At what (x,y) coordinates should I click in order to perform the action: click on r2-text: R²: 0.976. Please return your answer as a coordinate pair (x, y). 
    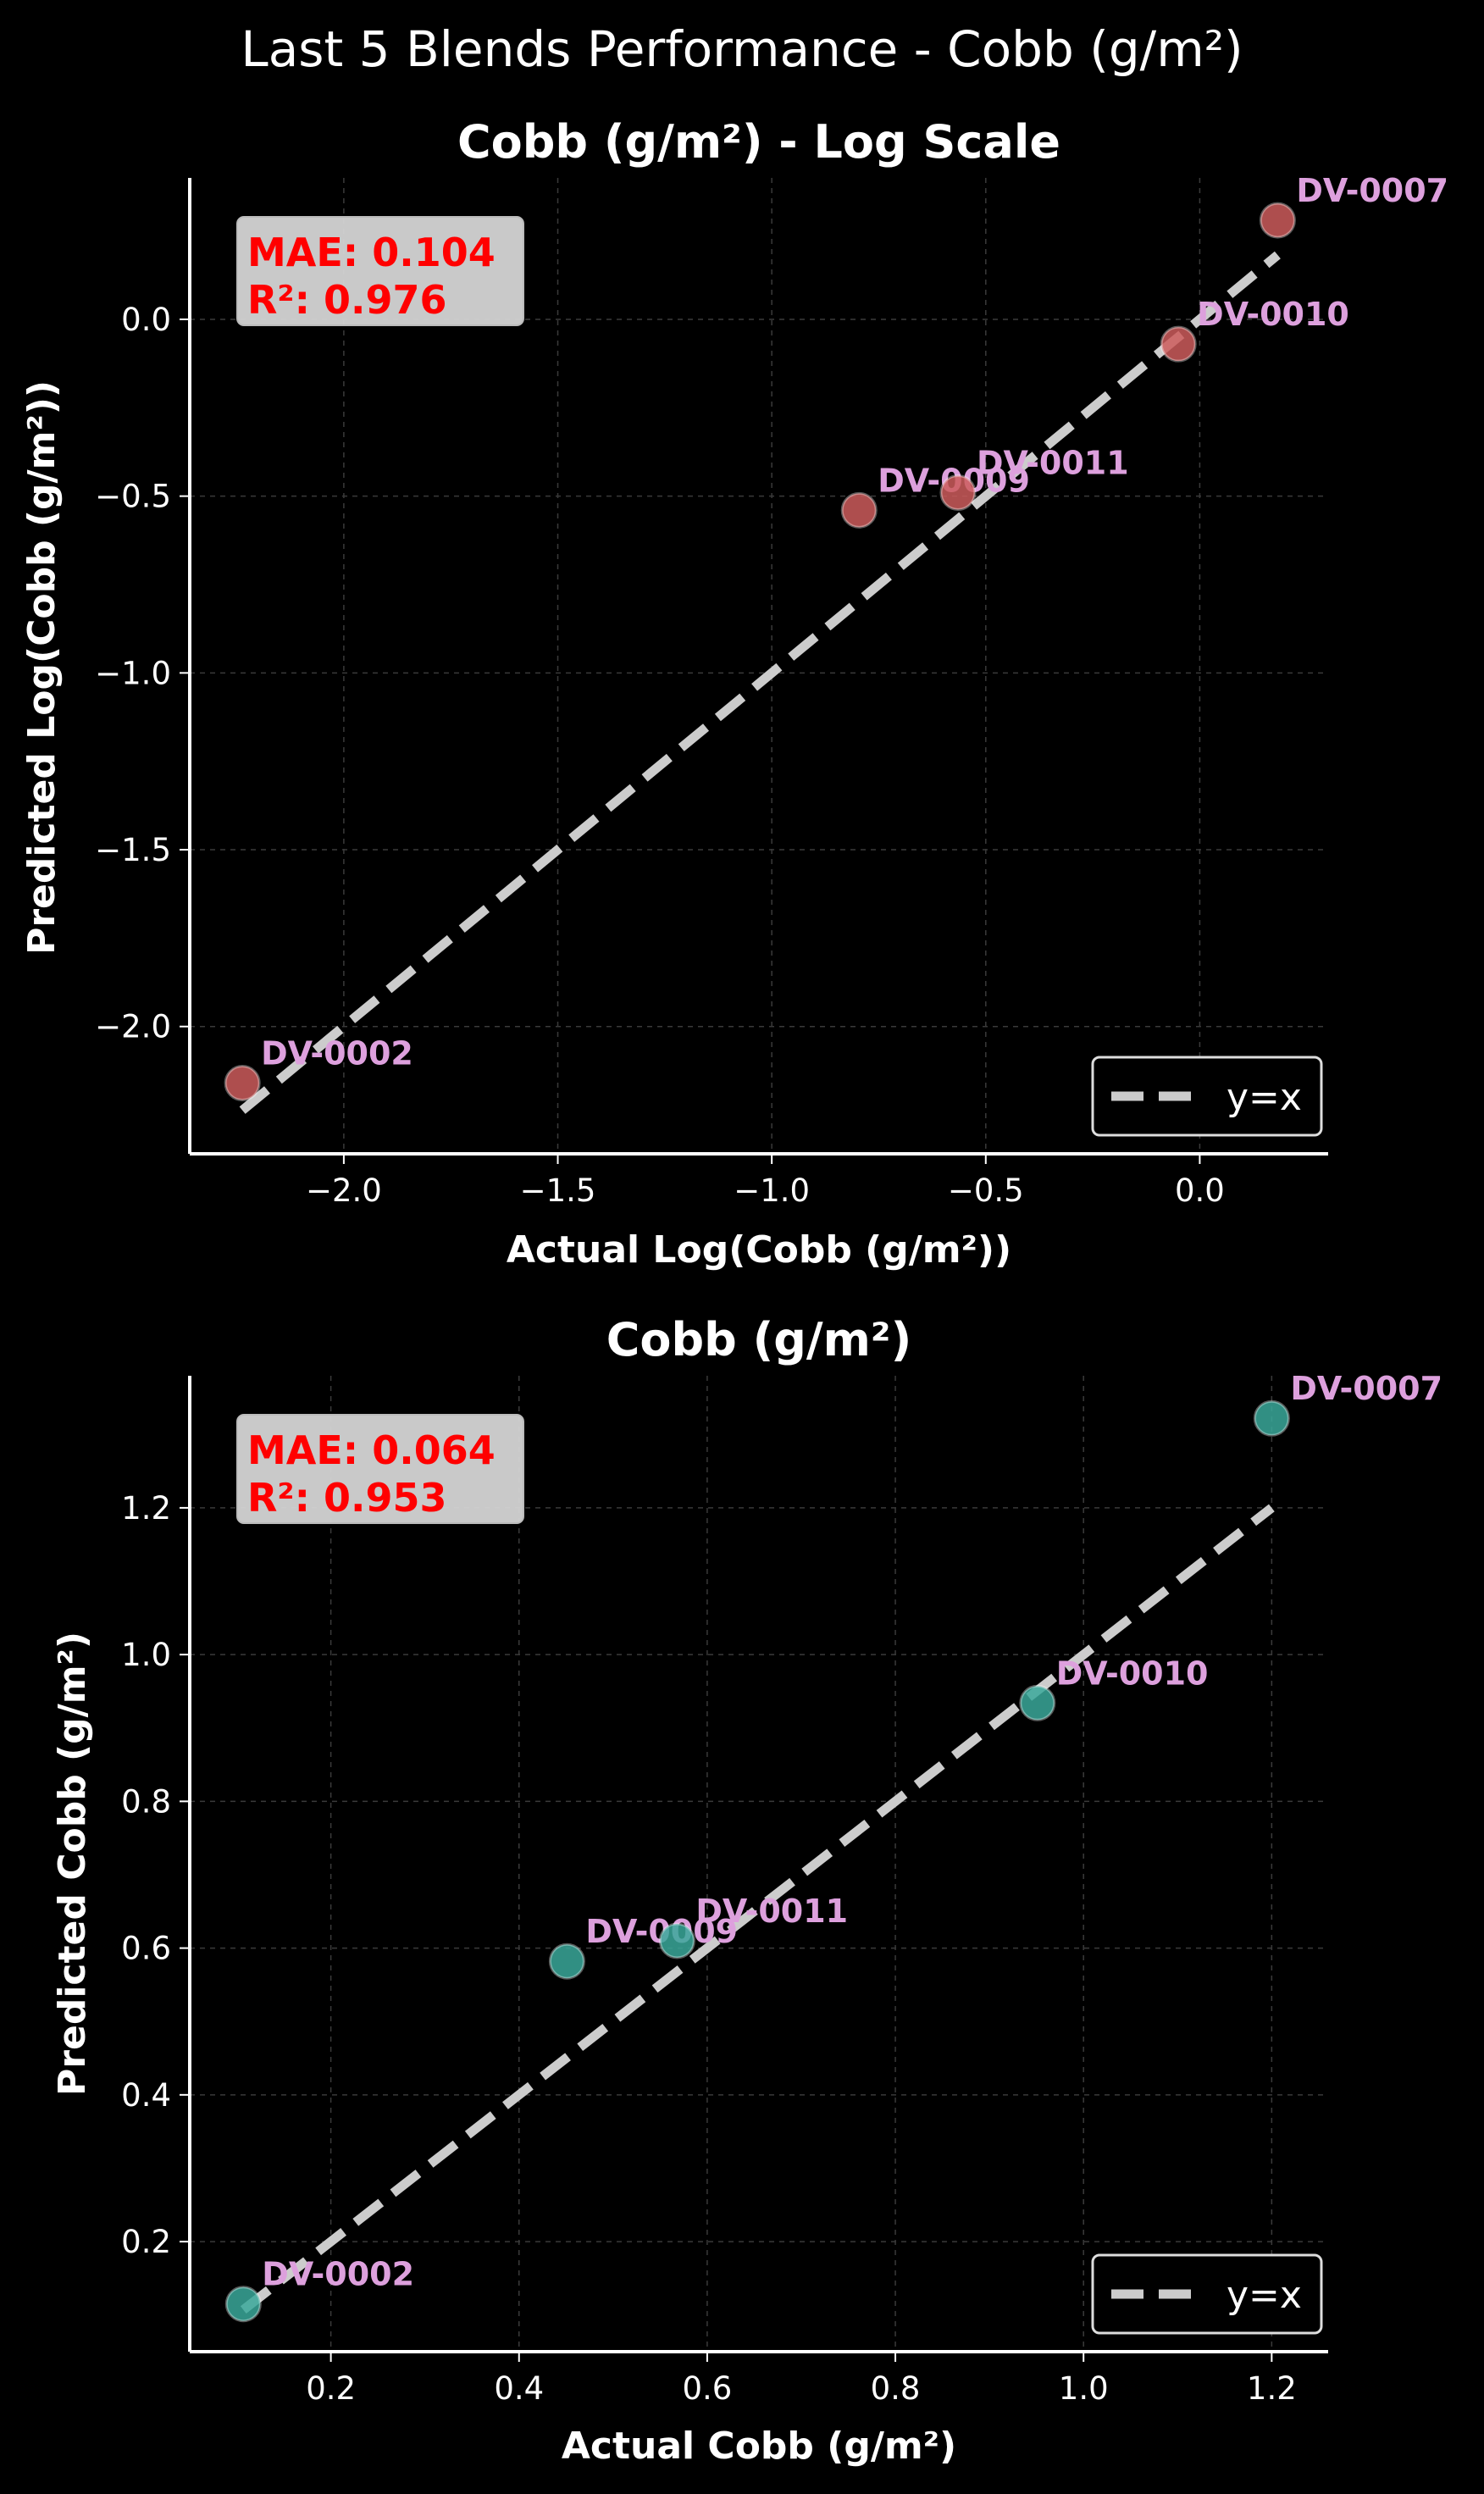
    Looking at the image, I should click on (346, 300).